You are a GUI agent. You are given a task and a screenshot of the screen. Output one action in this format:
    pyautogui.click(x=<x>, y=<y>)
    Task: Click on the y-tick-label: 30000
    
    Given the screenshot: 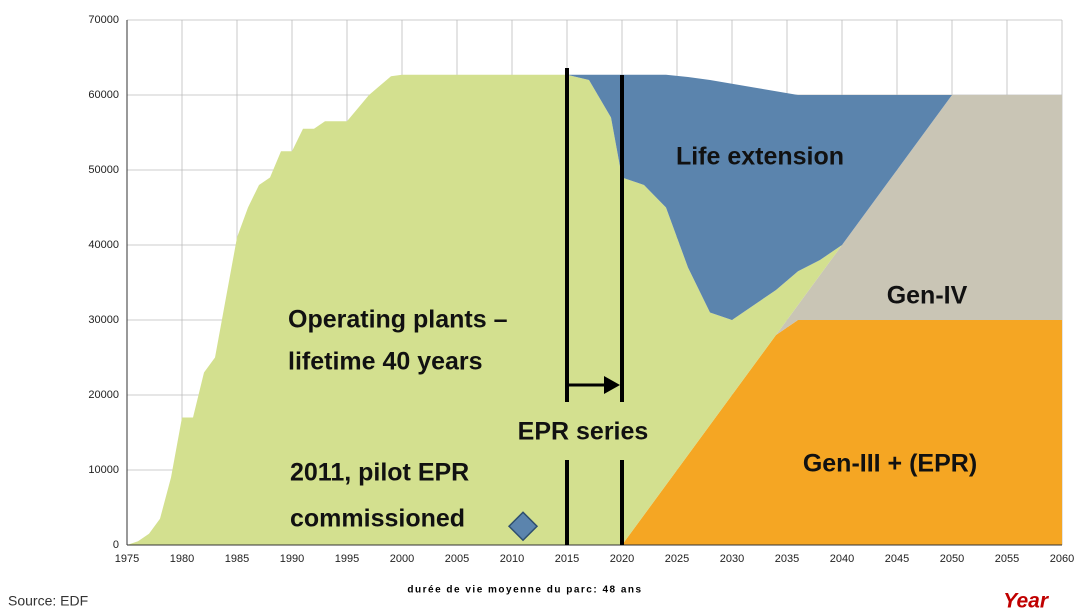 What is the action you would take?
    pyautogui.click(x=103, y=320)
    